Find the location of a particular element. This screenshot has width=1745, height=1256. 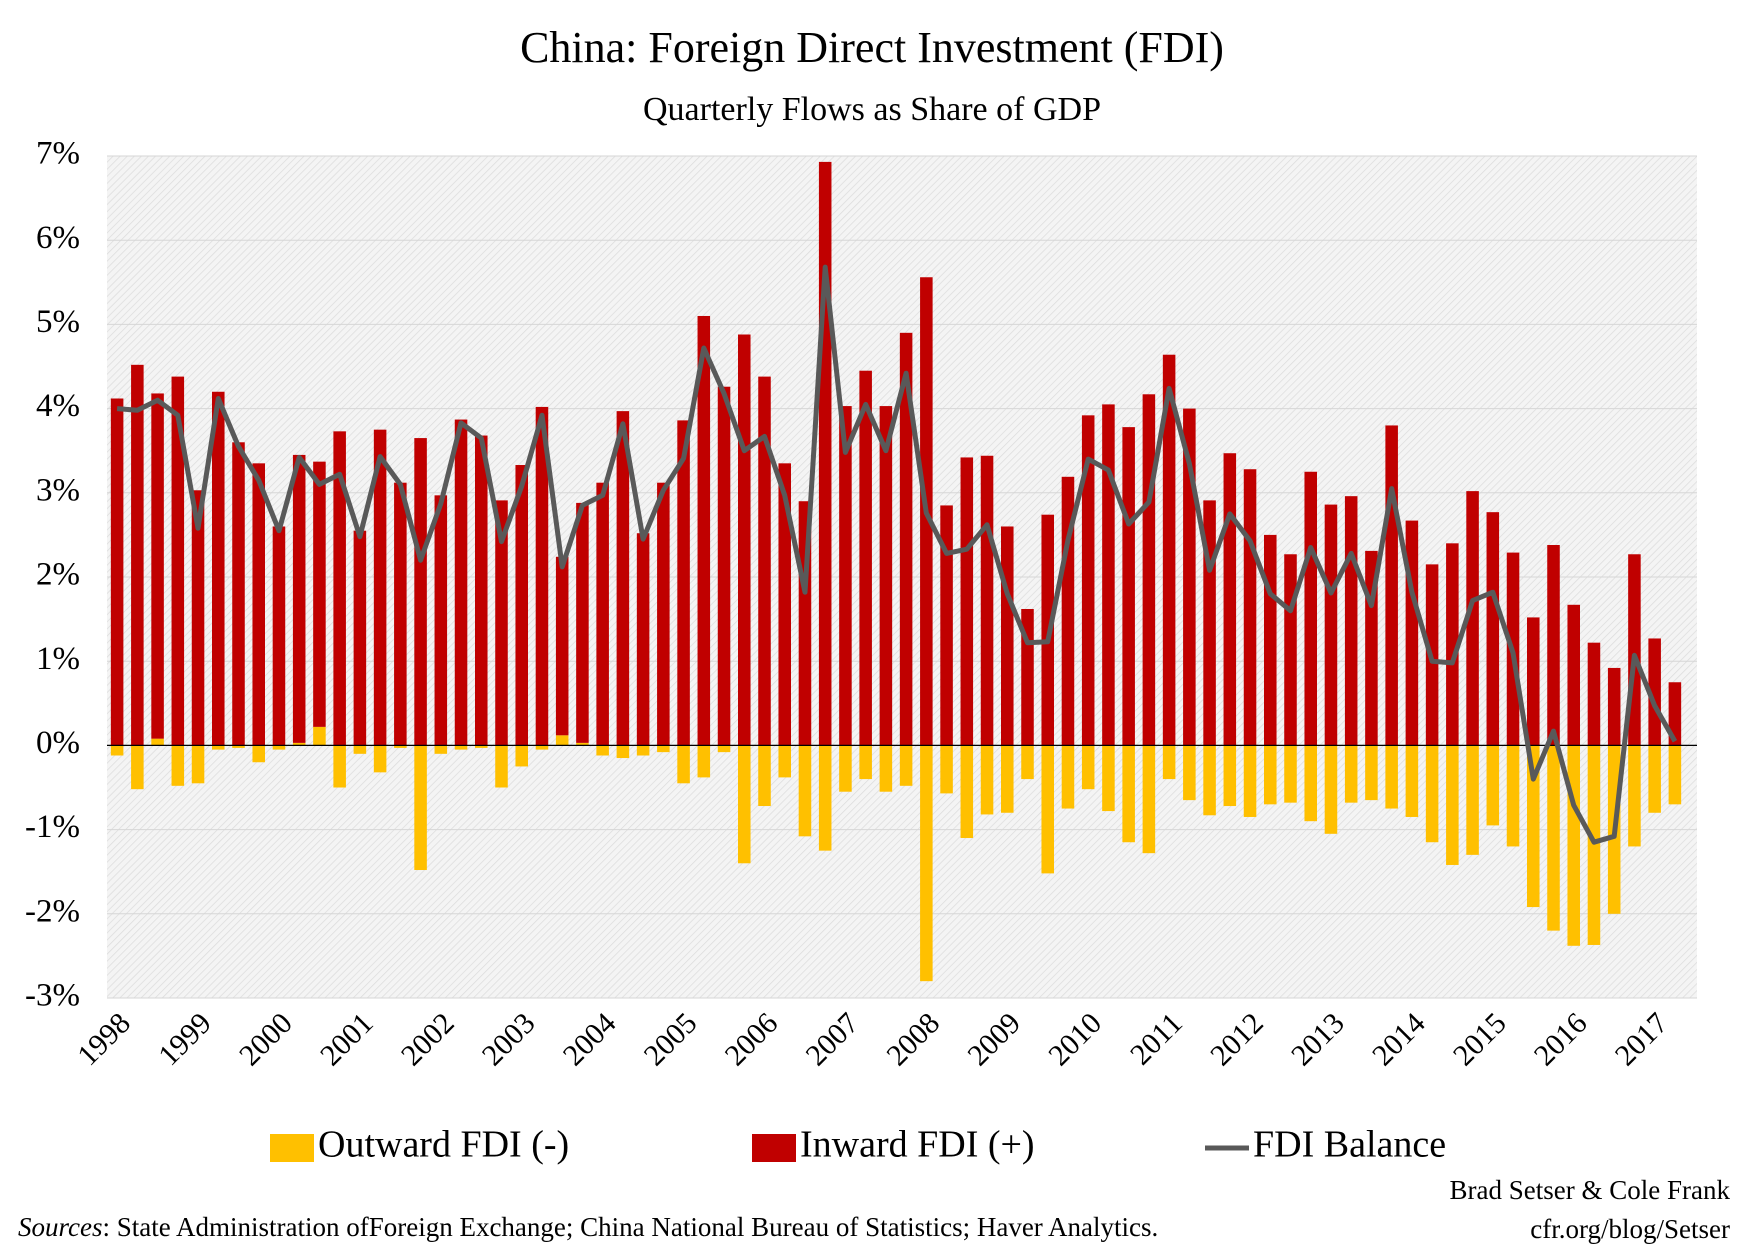

y-tick-label: 5% is located at coordinates (58, 322).